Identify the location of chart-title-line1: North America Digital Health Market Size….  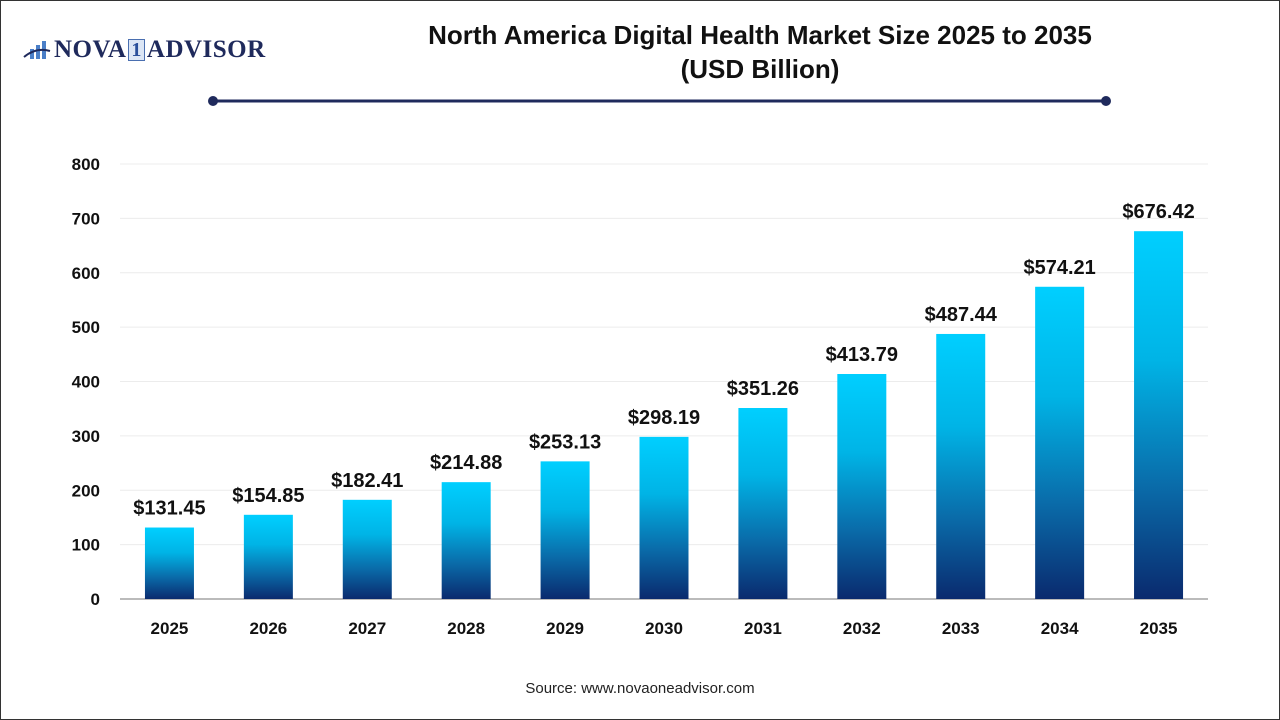
(760, 35).